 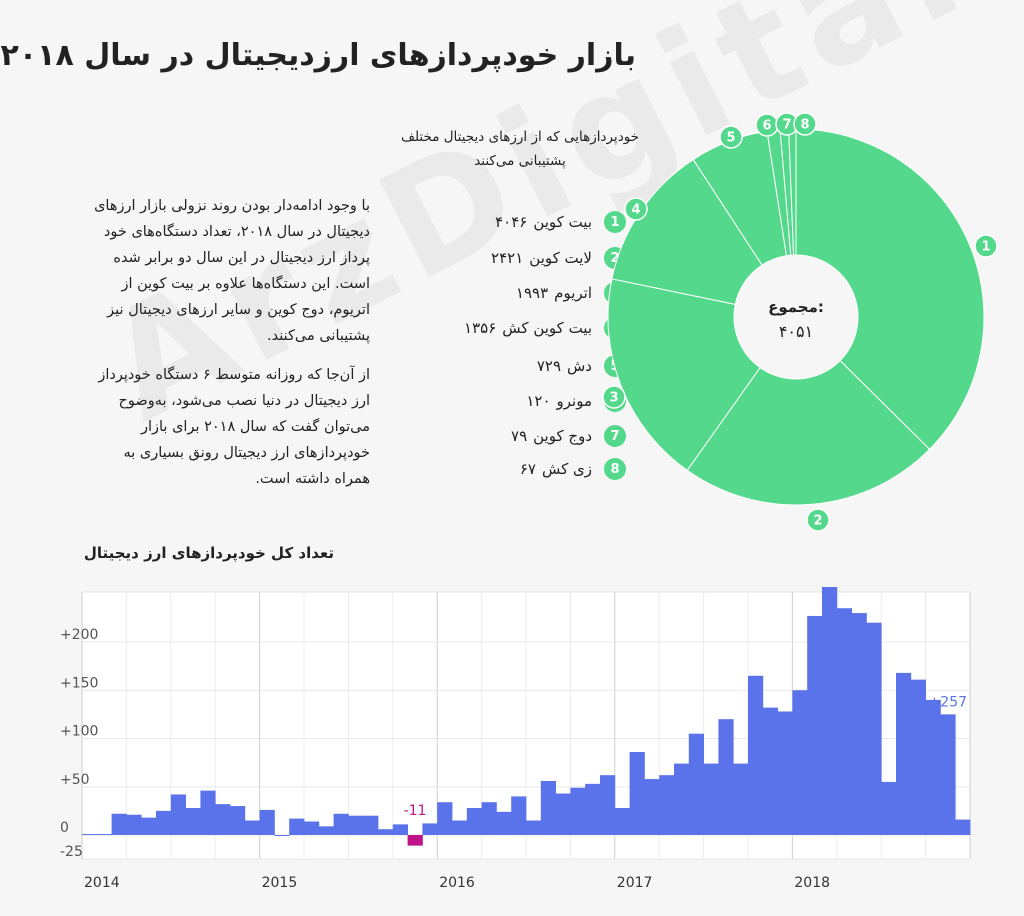 I want to click on legend-value: ۷۲۹, so click(x=548, y=366).